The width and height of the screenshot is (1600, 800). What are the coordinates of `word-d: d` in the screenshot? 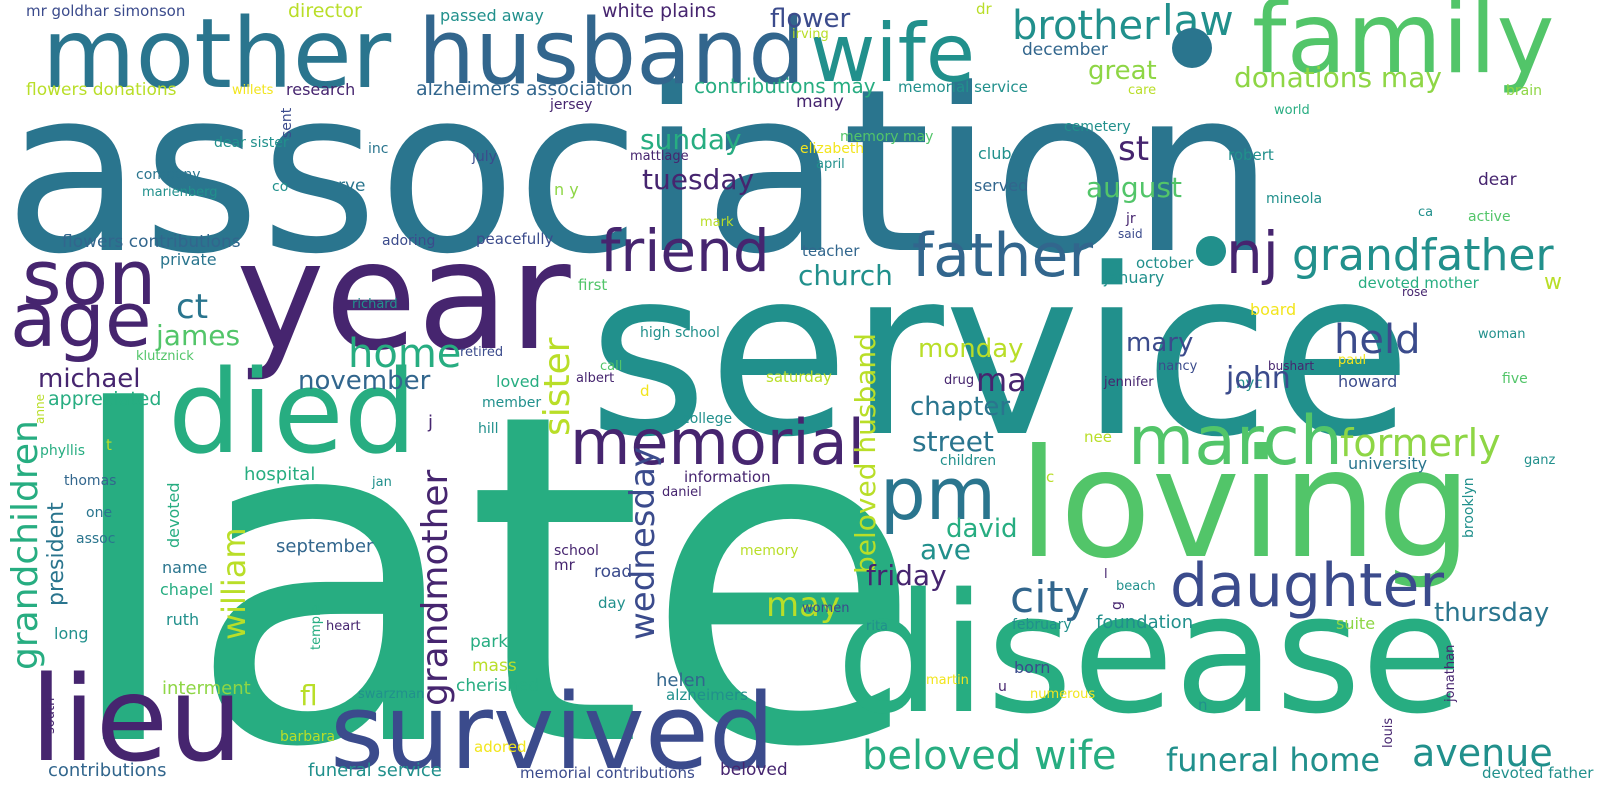 It's located at (645, 391).